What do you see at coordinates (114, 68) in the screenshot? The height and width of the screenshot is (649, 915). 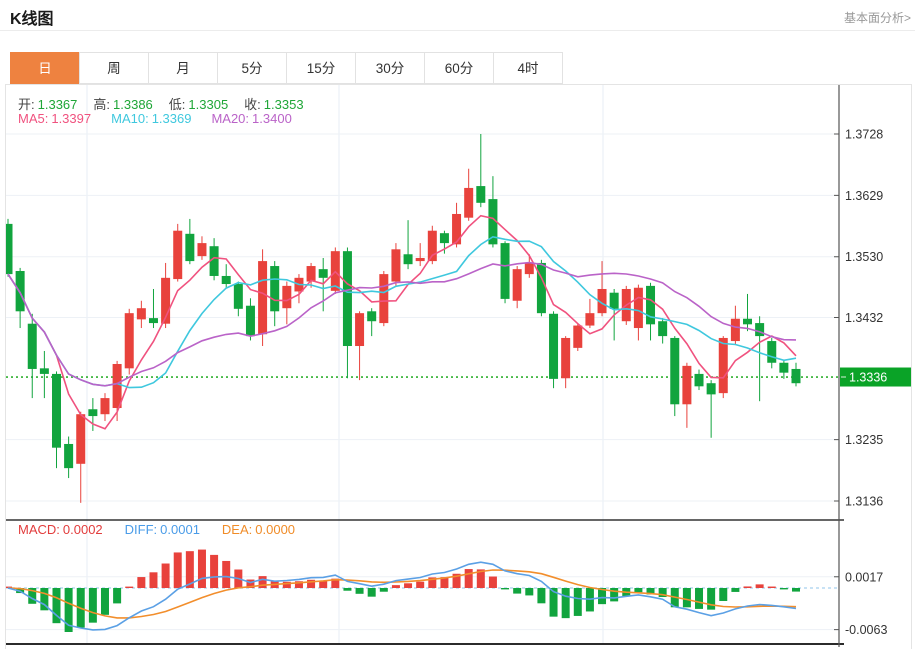 I see `tab-week: 周` at bounding box center [114, 68].